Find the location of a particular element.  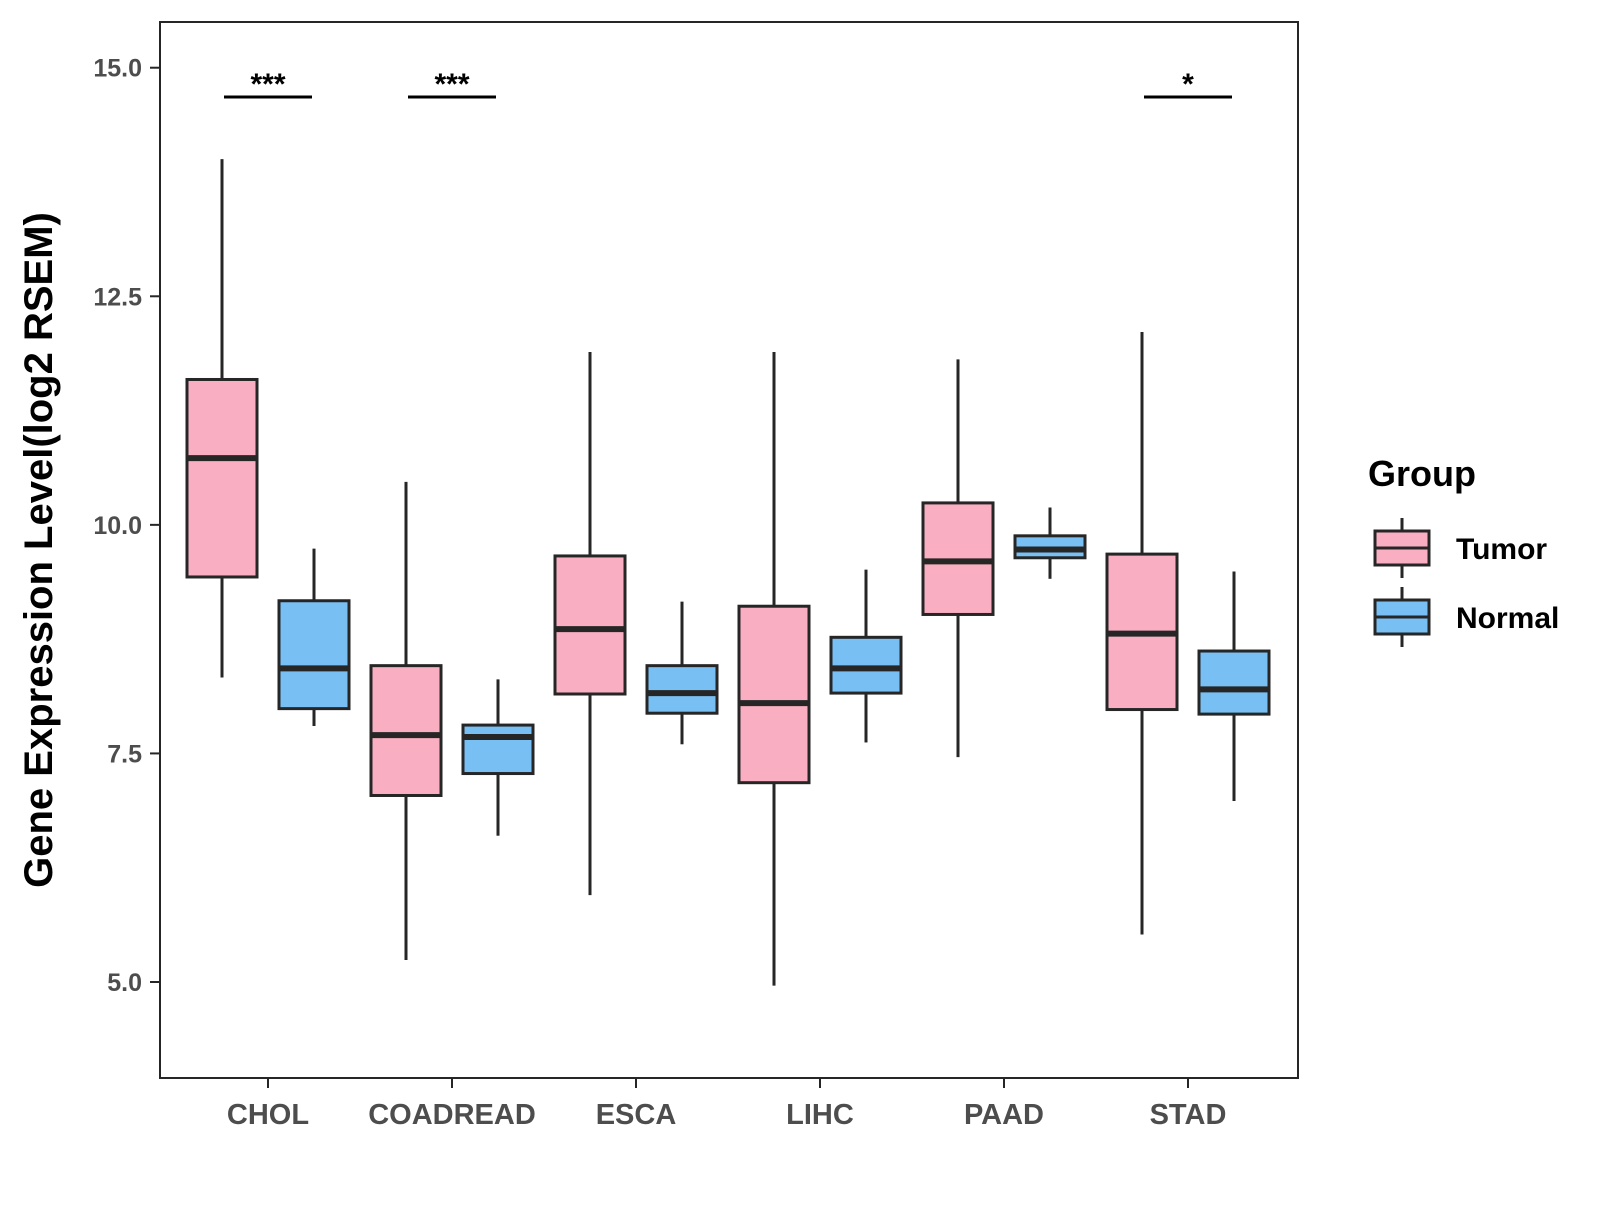

x-tick-label: PAAD is located at coordinates (1004, 1115).